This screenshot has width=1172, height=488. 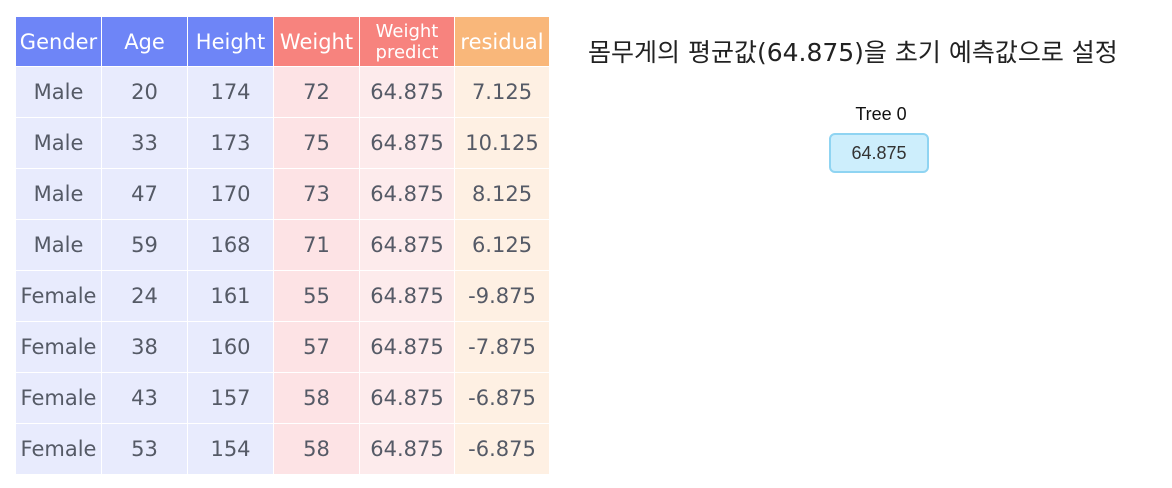 What do you see at coordinates (145, 244) in the screenshot?
I see `cell-age: 59` at bounding box center [145, 244].